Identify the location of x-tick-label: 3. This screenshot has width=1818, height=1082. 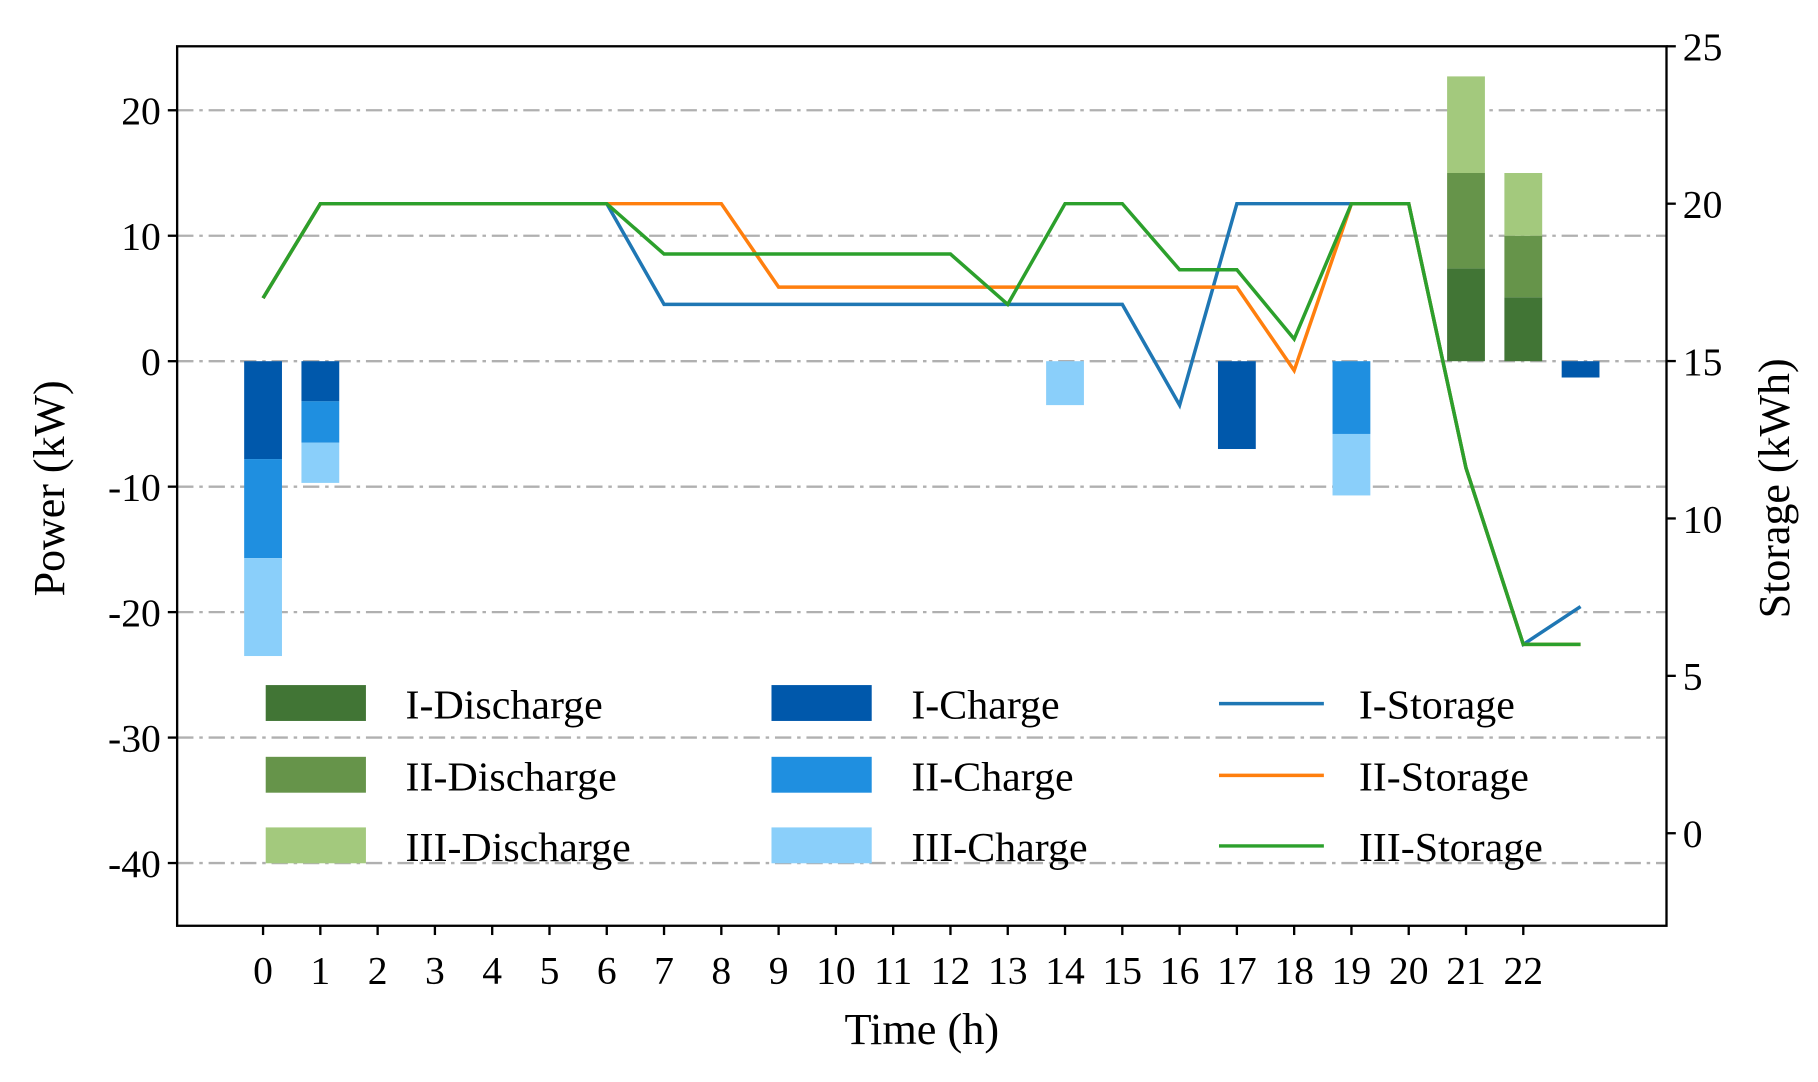
(435, 971).